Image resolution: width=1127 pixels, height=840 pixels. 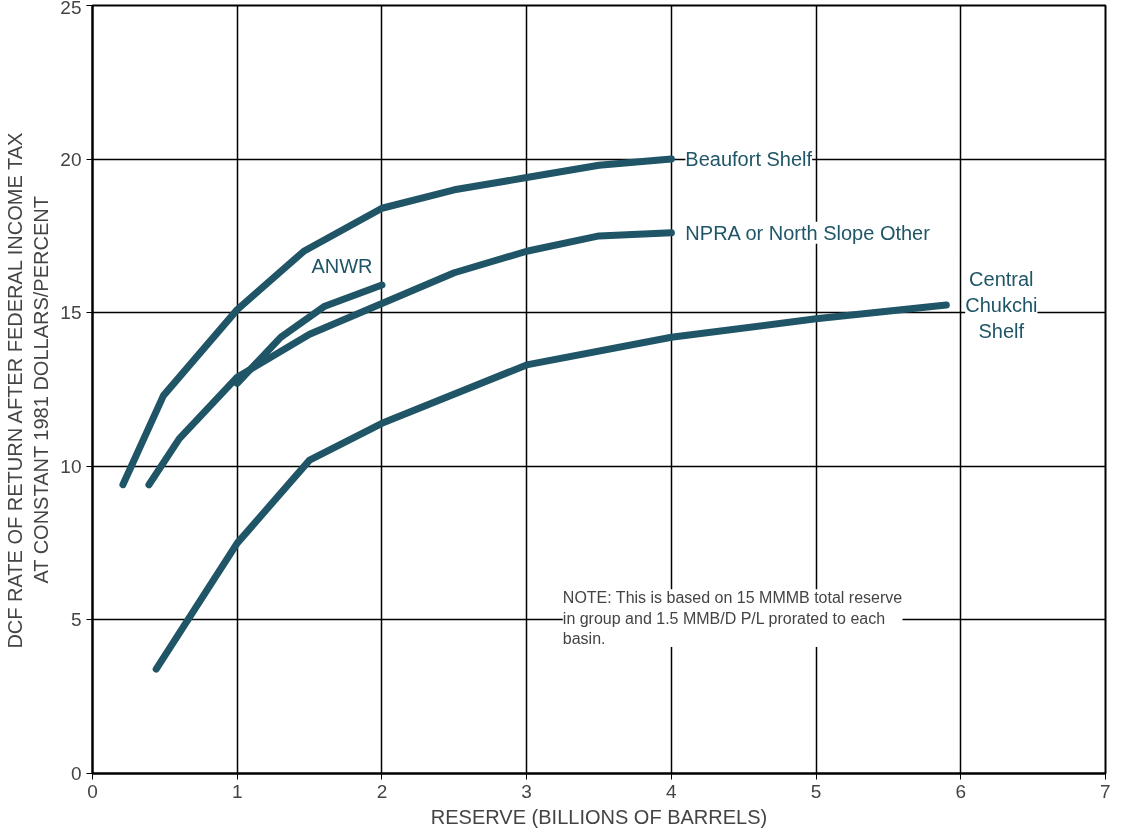 What do you see at coordinates (92, 791) in the screenshot?
I see `x-tick-label: 0` at bounding box center [92, 791].